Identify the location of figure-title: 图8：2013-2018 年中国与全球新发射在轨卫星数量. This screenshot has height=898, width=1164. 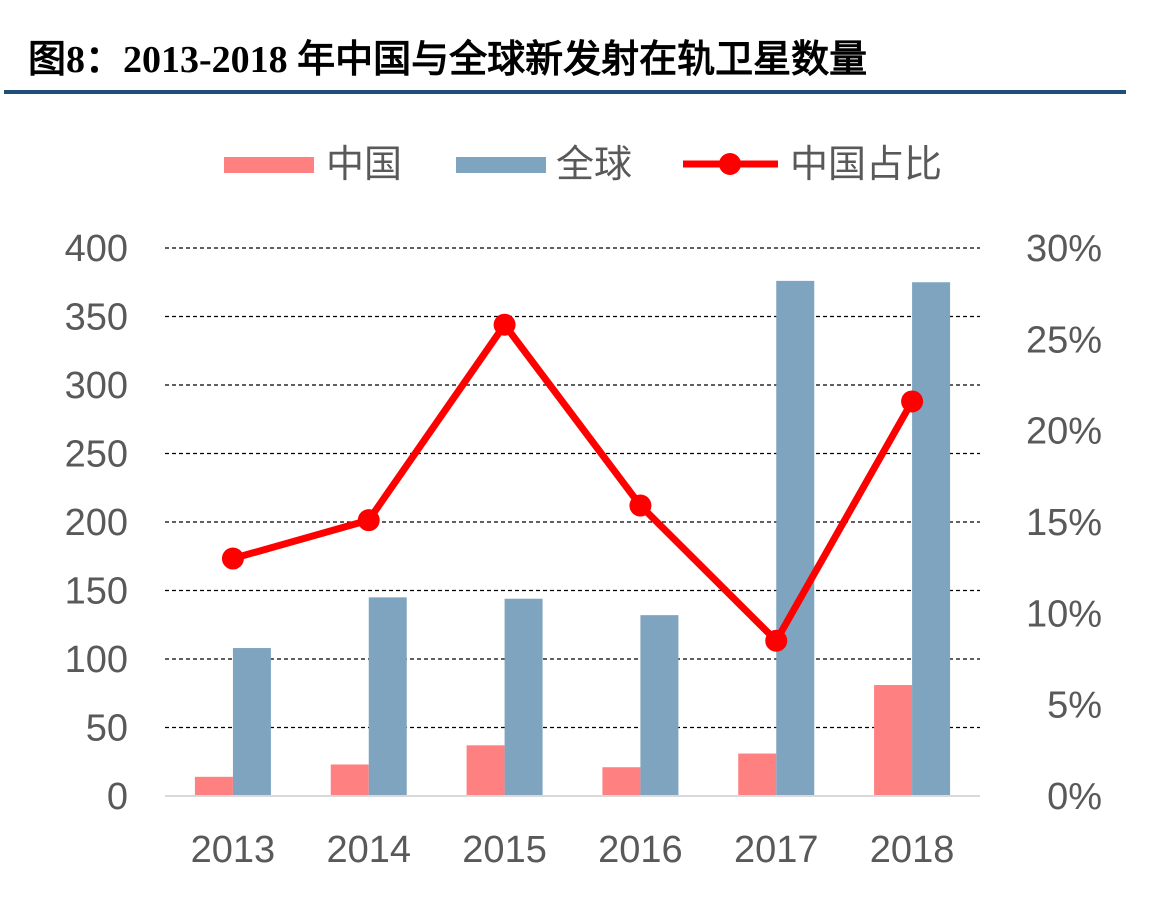
(448, 60).